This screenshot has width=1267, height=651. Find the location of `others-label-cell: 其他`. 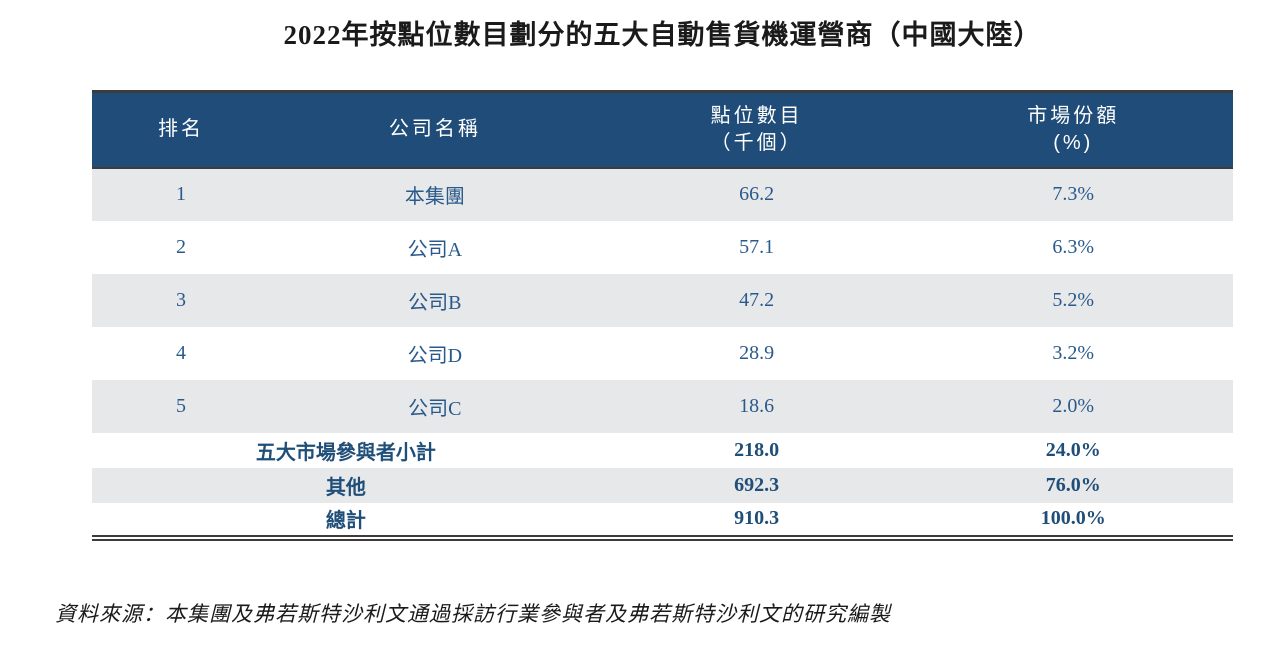

others-label-cell: 其他 is located at coordinates (345, 487).